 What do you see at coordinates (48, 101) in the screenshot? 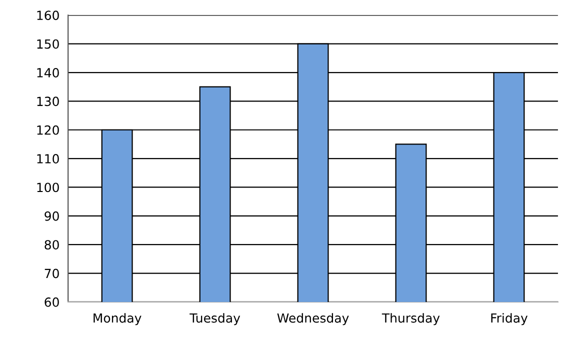
I see `y-tick-label: 130` at bounding box center [48, 101].